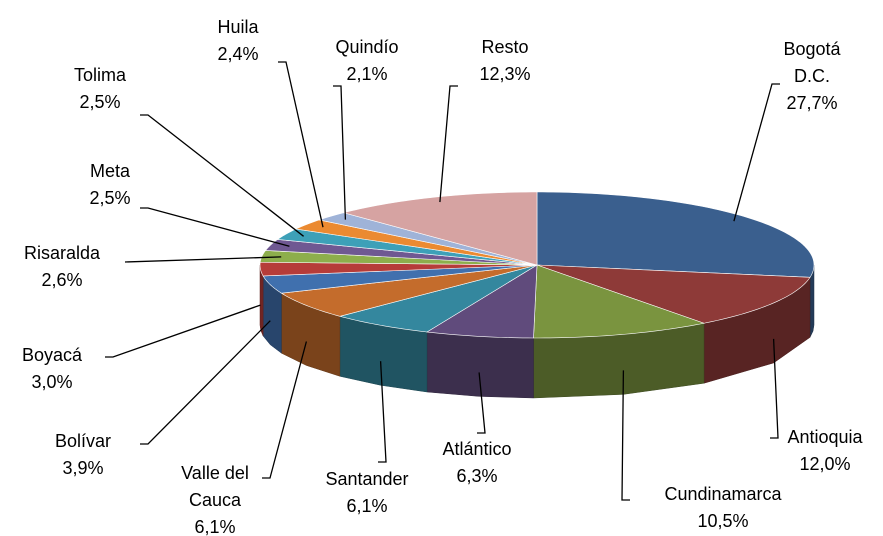 The height and width of the screenshot is (536, 883). I want to click on data-label: Resto 12,3%, so click(504, 61).